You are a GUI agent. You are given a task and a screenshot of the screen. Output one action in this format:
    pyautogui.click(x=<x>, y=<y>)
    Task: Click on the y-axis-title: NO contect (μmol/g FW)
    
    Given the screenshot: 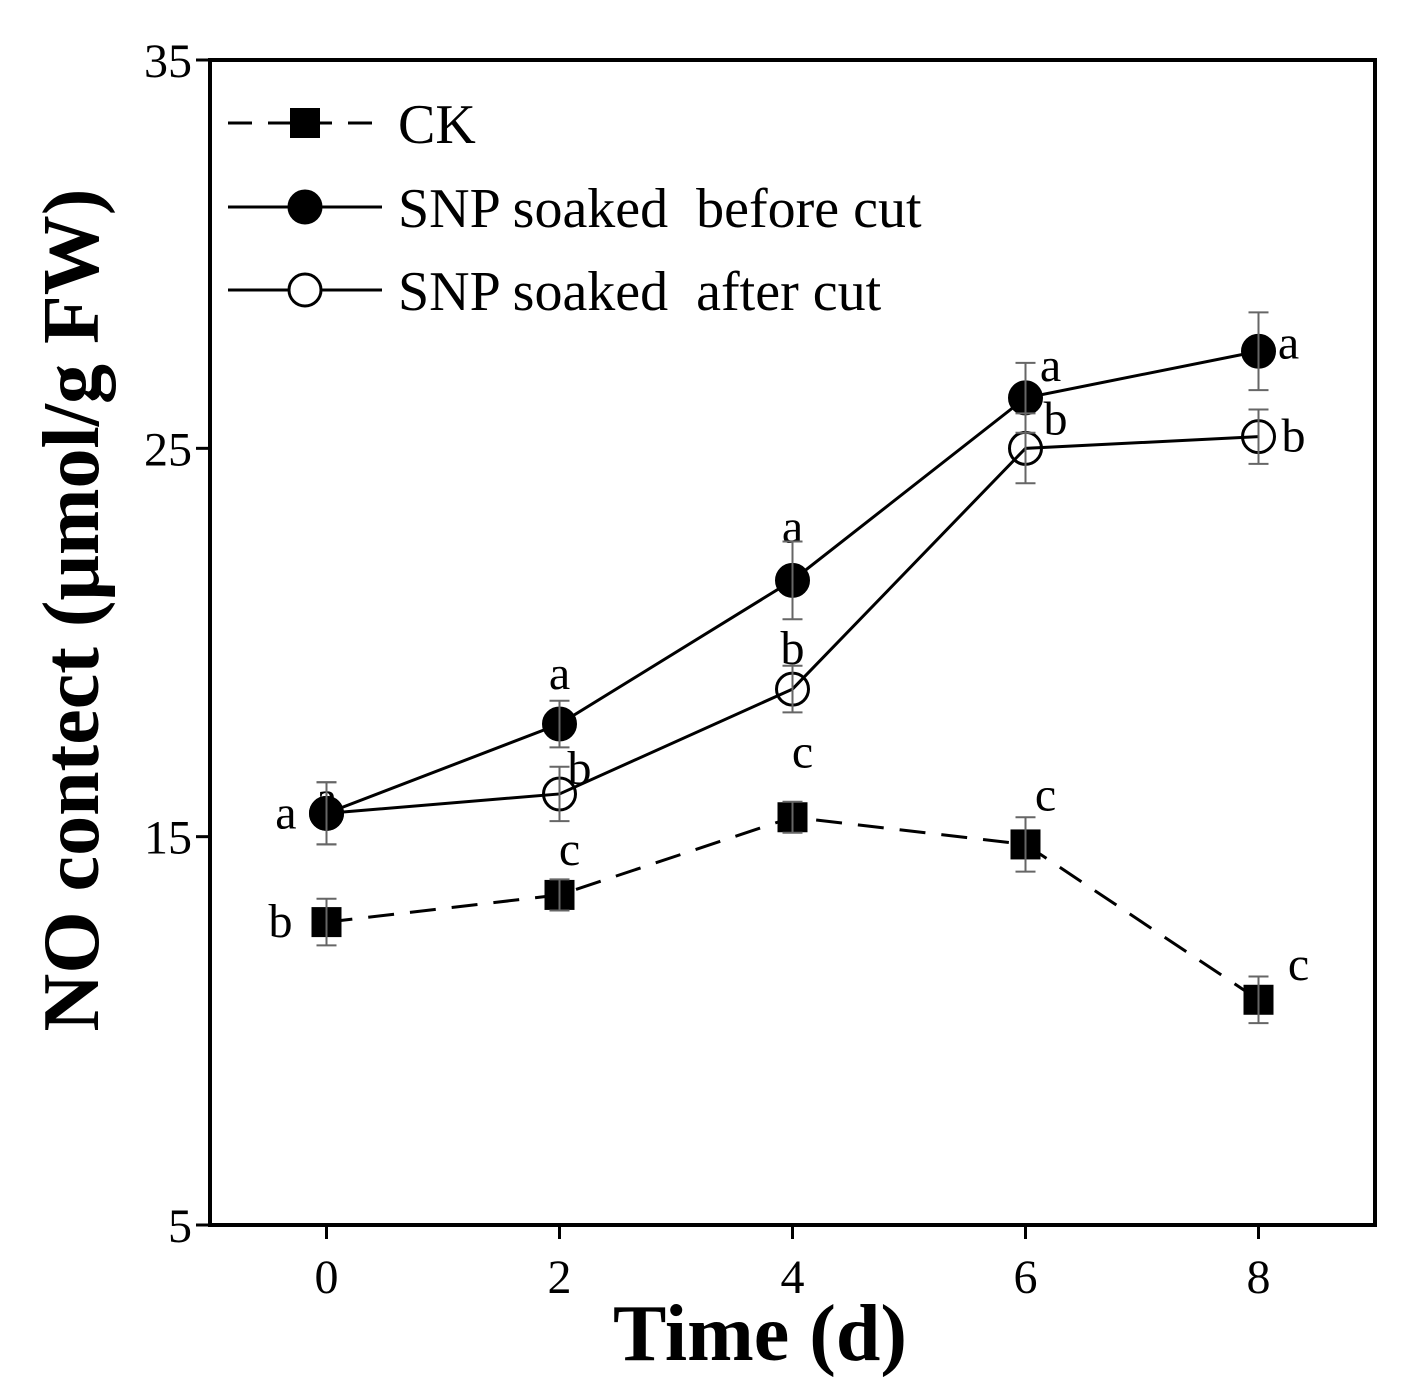 What is the action you would take?
    pyautogui.click(x=72, y=610)
    